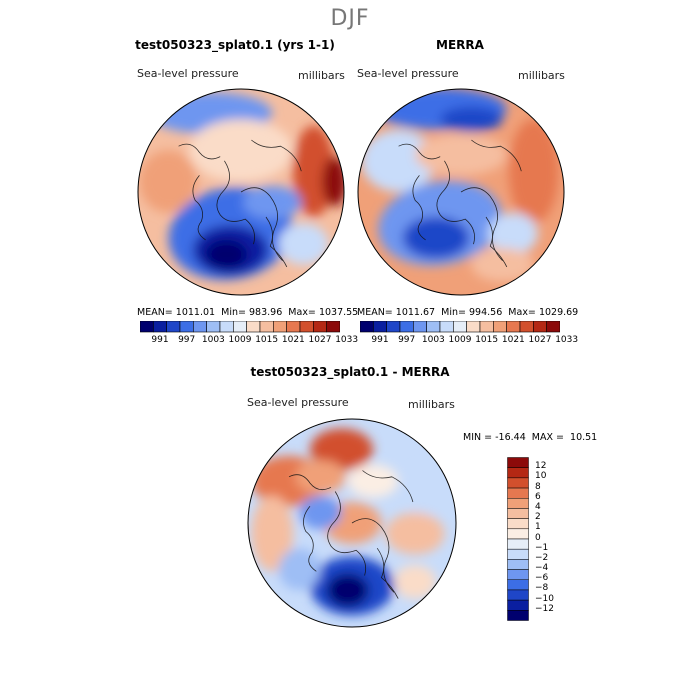  I want to click on panel3-units-label: millibars, so click(431, 404).